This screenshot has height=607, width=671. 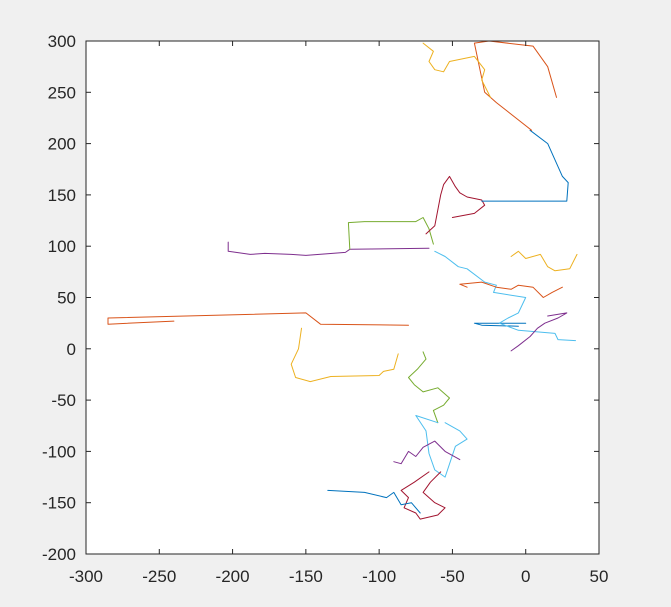 I want to click on x-tick-label: -250, so click(x=159, y=576).